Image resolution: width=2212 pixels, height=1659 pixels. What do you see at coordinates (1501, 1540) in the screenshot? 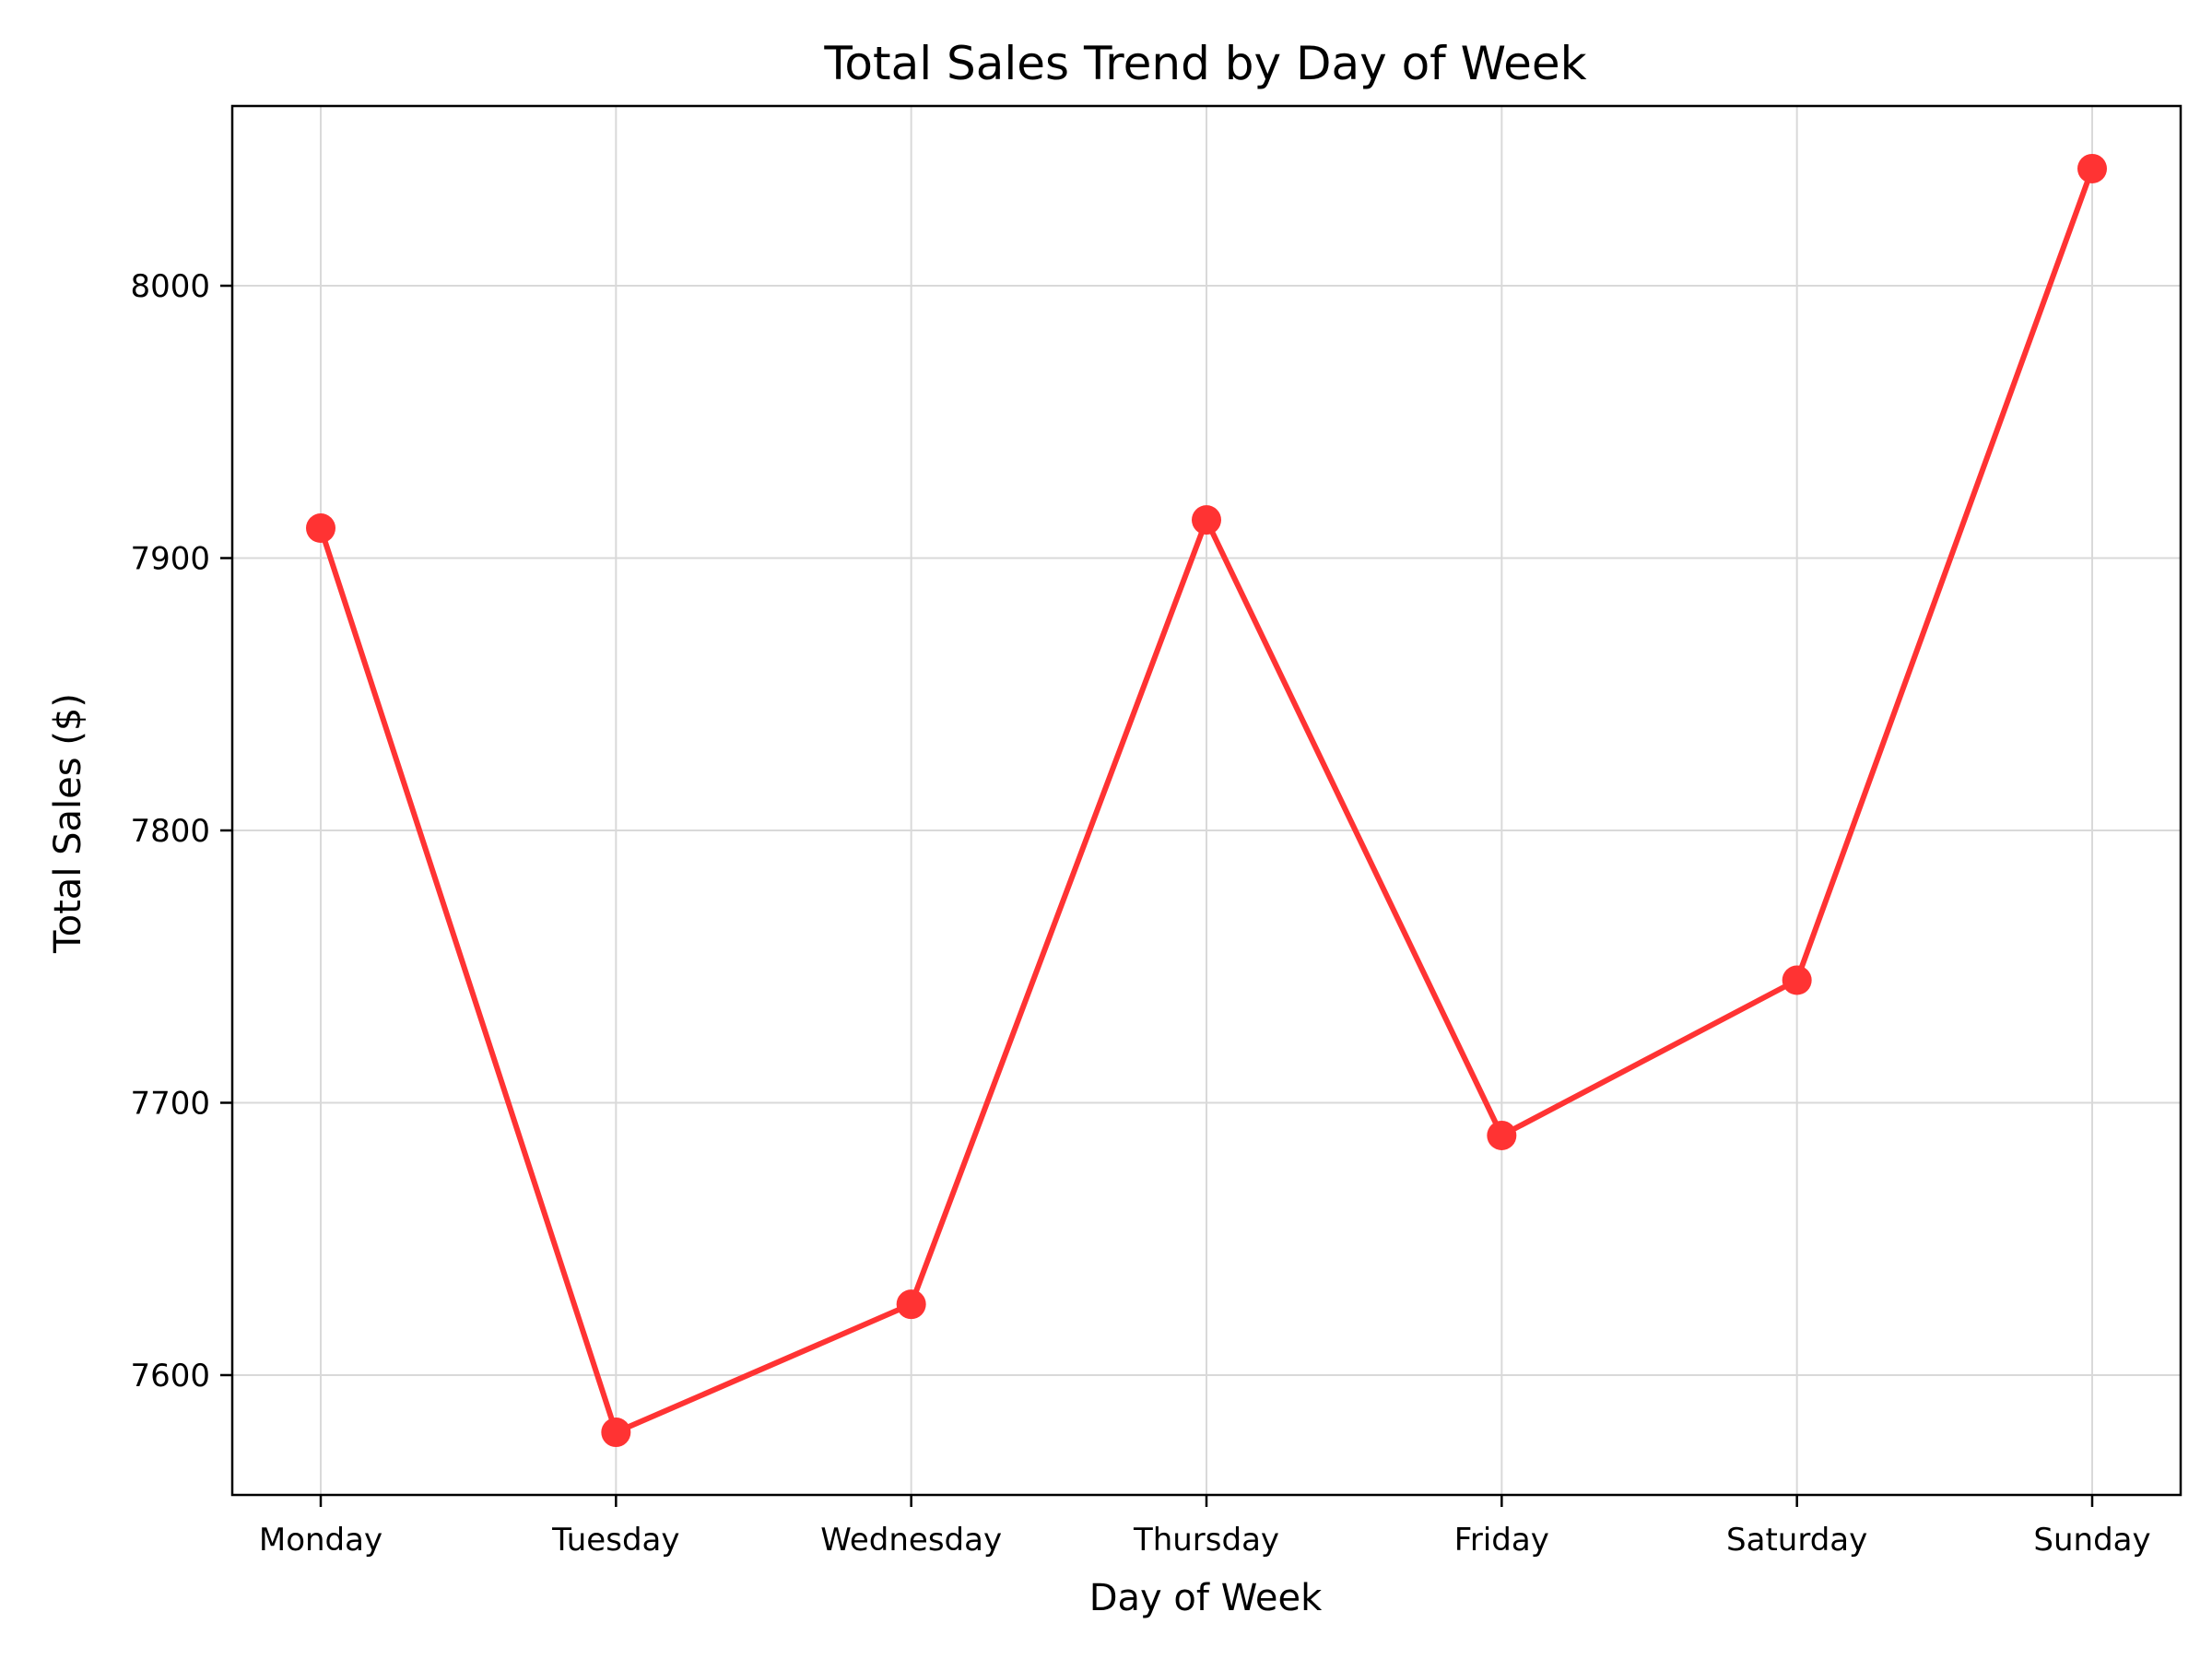
I see `x-tick-label: Friday` at bounding box center [1501, 1540].